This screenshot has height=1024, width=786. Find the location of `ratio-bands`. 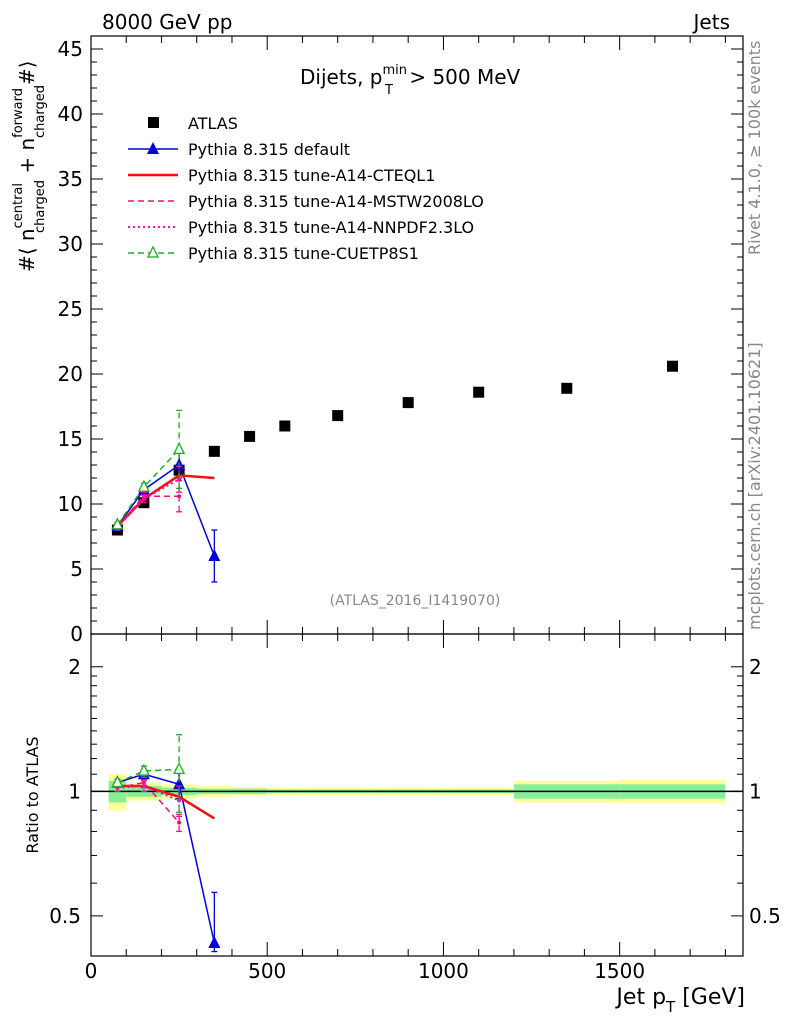

ratio-bands is located at coordinates (417, 792).